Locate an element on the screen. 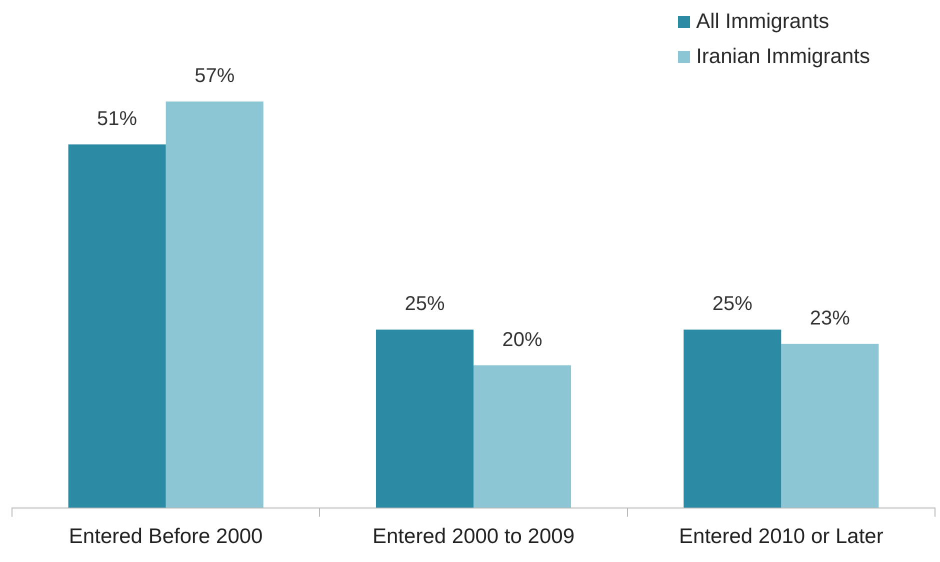  data-label: 20% is located at coordinates (522, 339).